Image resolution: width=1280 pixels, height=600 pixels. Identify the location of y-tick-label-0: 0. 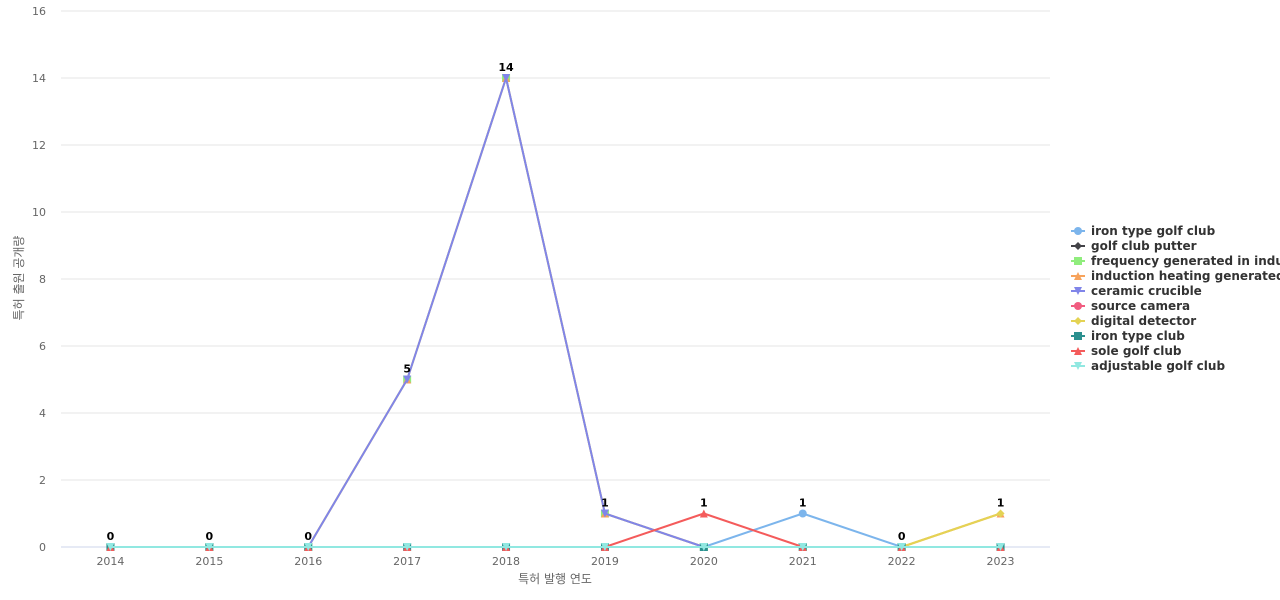
(42, 547).